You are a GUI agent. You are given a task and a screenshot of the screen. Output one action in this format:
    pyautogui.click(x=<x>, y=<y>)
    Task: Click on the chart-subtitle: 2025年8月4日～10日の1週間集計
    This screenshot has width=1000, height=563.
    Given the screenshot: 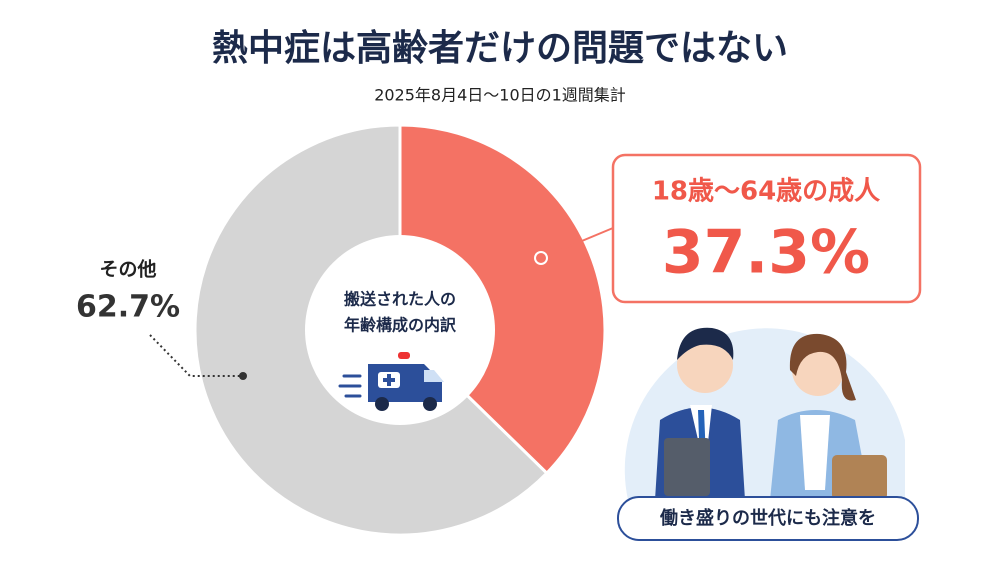 What is the action you would take?
    pyautogui.click(x=500, y=95)
    